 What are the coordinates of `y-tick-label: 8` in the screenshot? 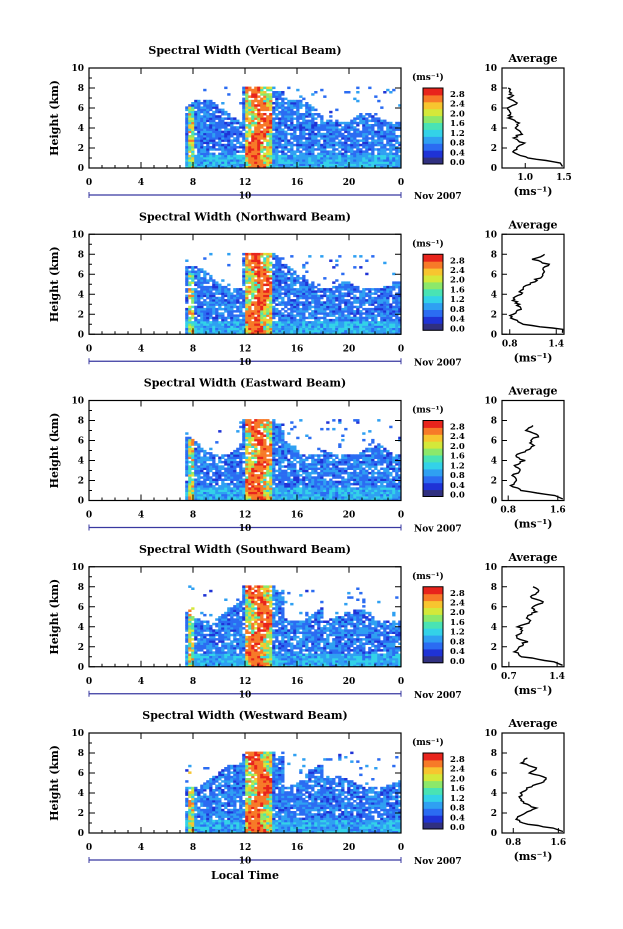 It's located at (81, 89).